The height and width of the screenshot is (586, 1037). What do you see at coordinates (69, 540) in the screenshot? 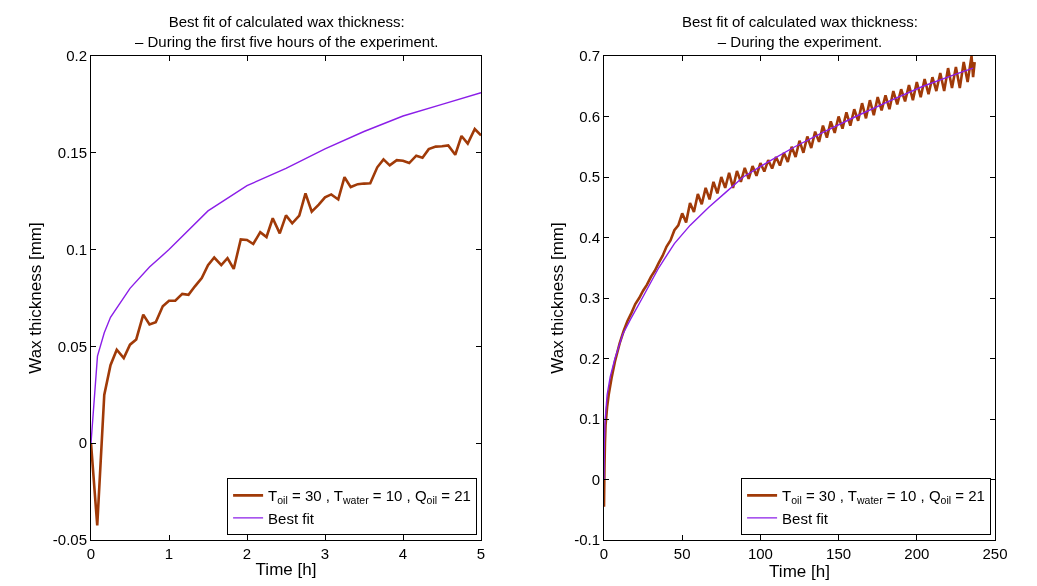
I see `y-tick-label: -0.05` at bounding box center [69, 540].